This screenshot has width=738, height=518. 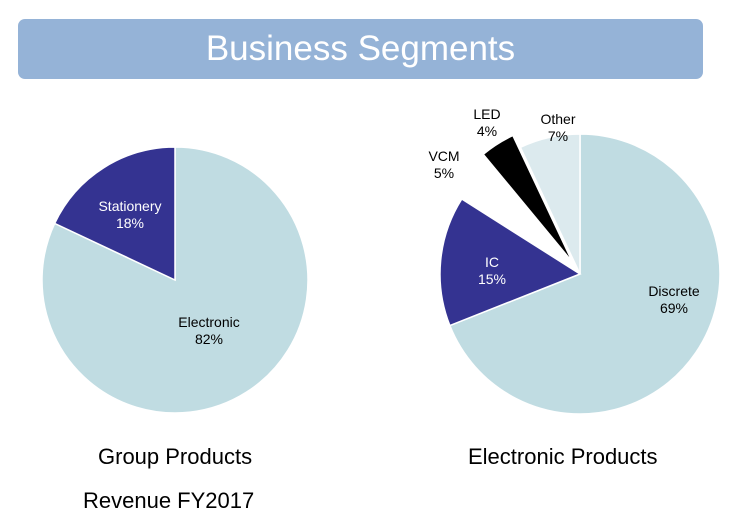 I want to click on header-banner: Business Segments, so click(x=360, y=49).